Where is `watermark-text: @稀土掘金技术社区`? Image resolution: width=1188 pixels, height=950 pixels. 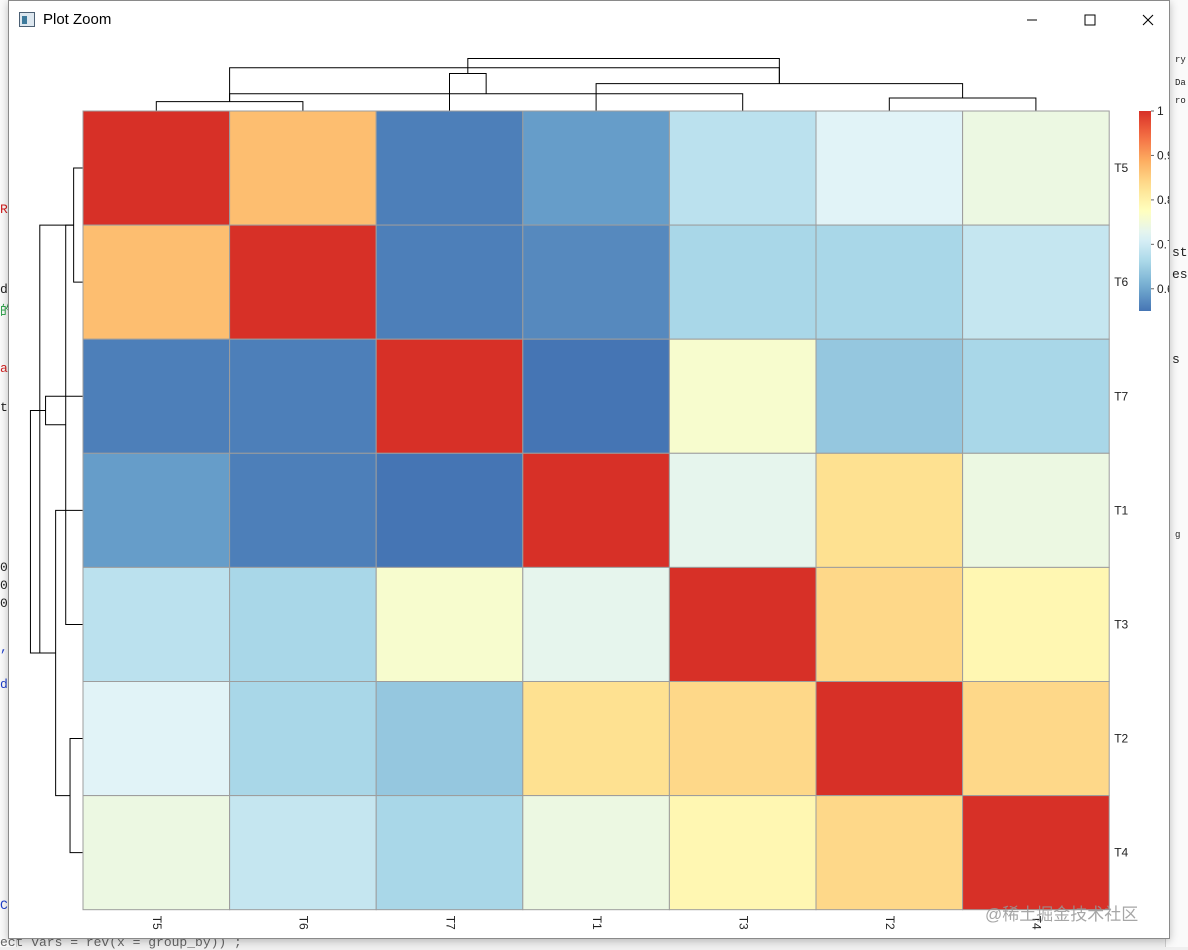
watermark-text: @稀土掘金技术社区 is located at coordinates (1062, 914).